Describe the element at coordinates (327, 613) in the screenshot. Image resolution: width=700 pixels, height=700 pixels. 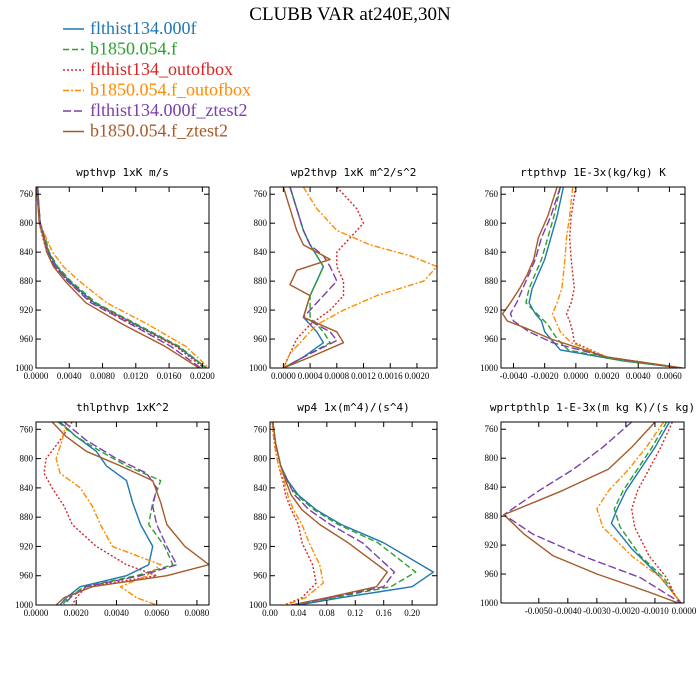
I see `x-tick-label: 0.08` at that location.